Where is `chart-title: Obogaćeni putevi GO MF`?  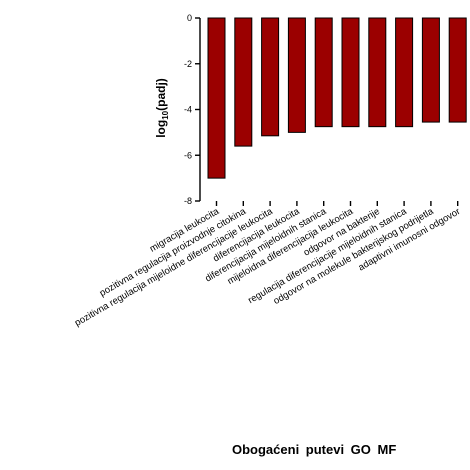 chart-title: Obogaćeni putevi GO MF is located at coordinates (314, 449).